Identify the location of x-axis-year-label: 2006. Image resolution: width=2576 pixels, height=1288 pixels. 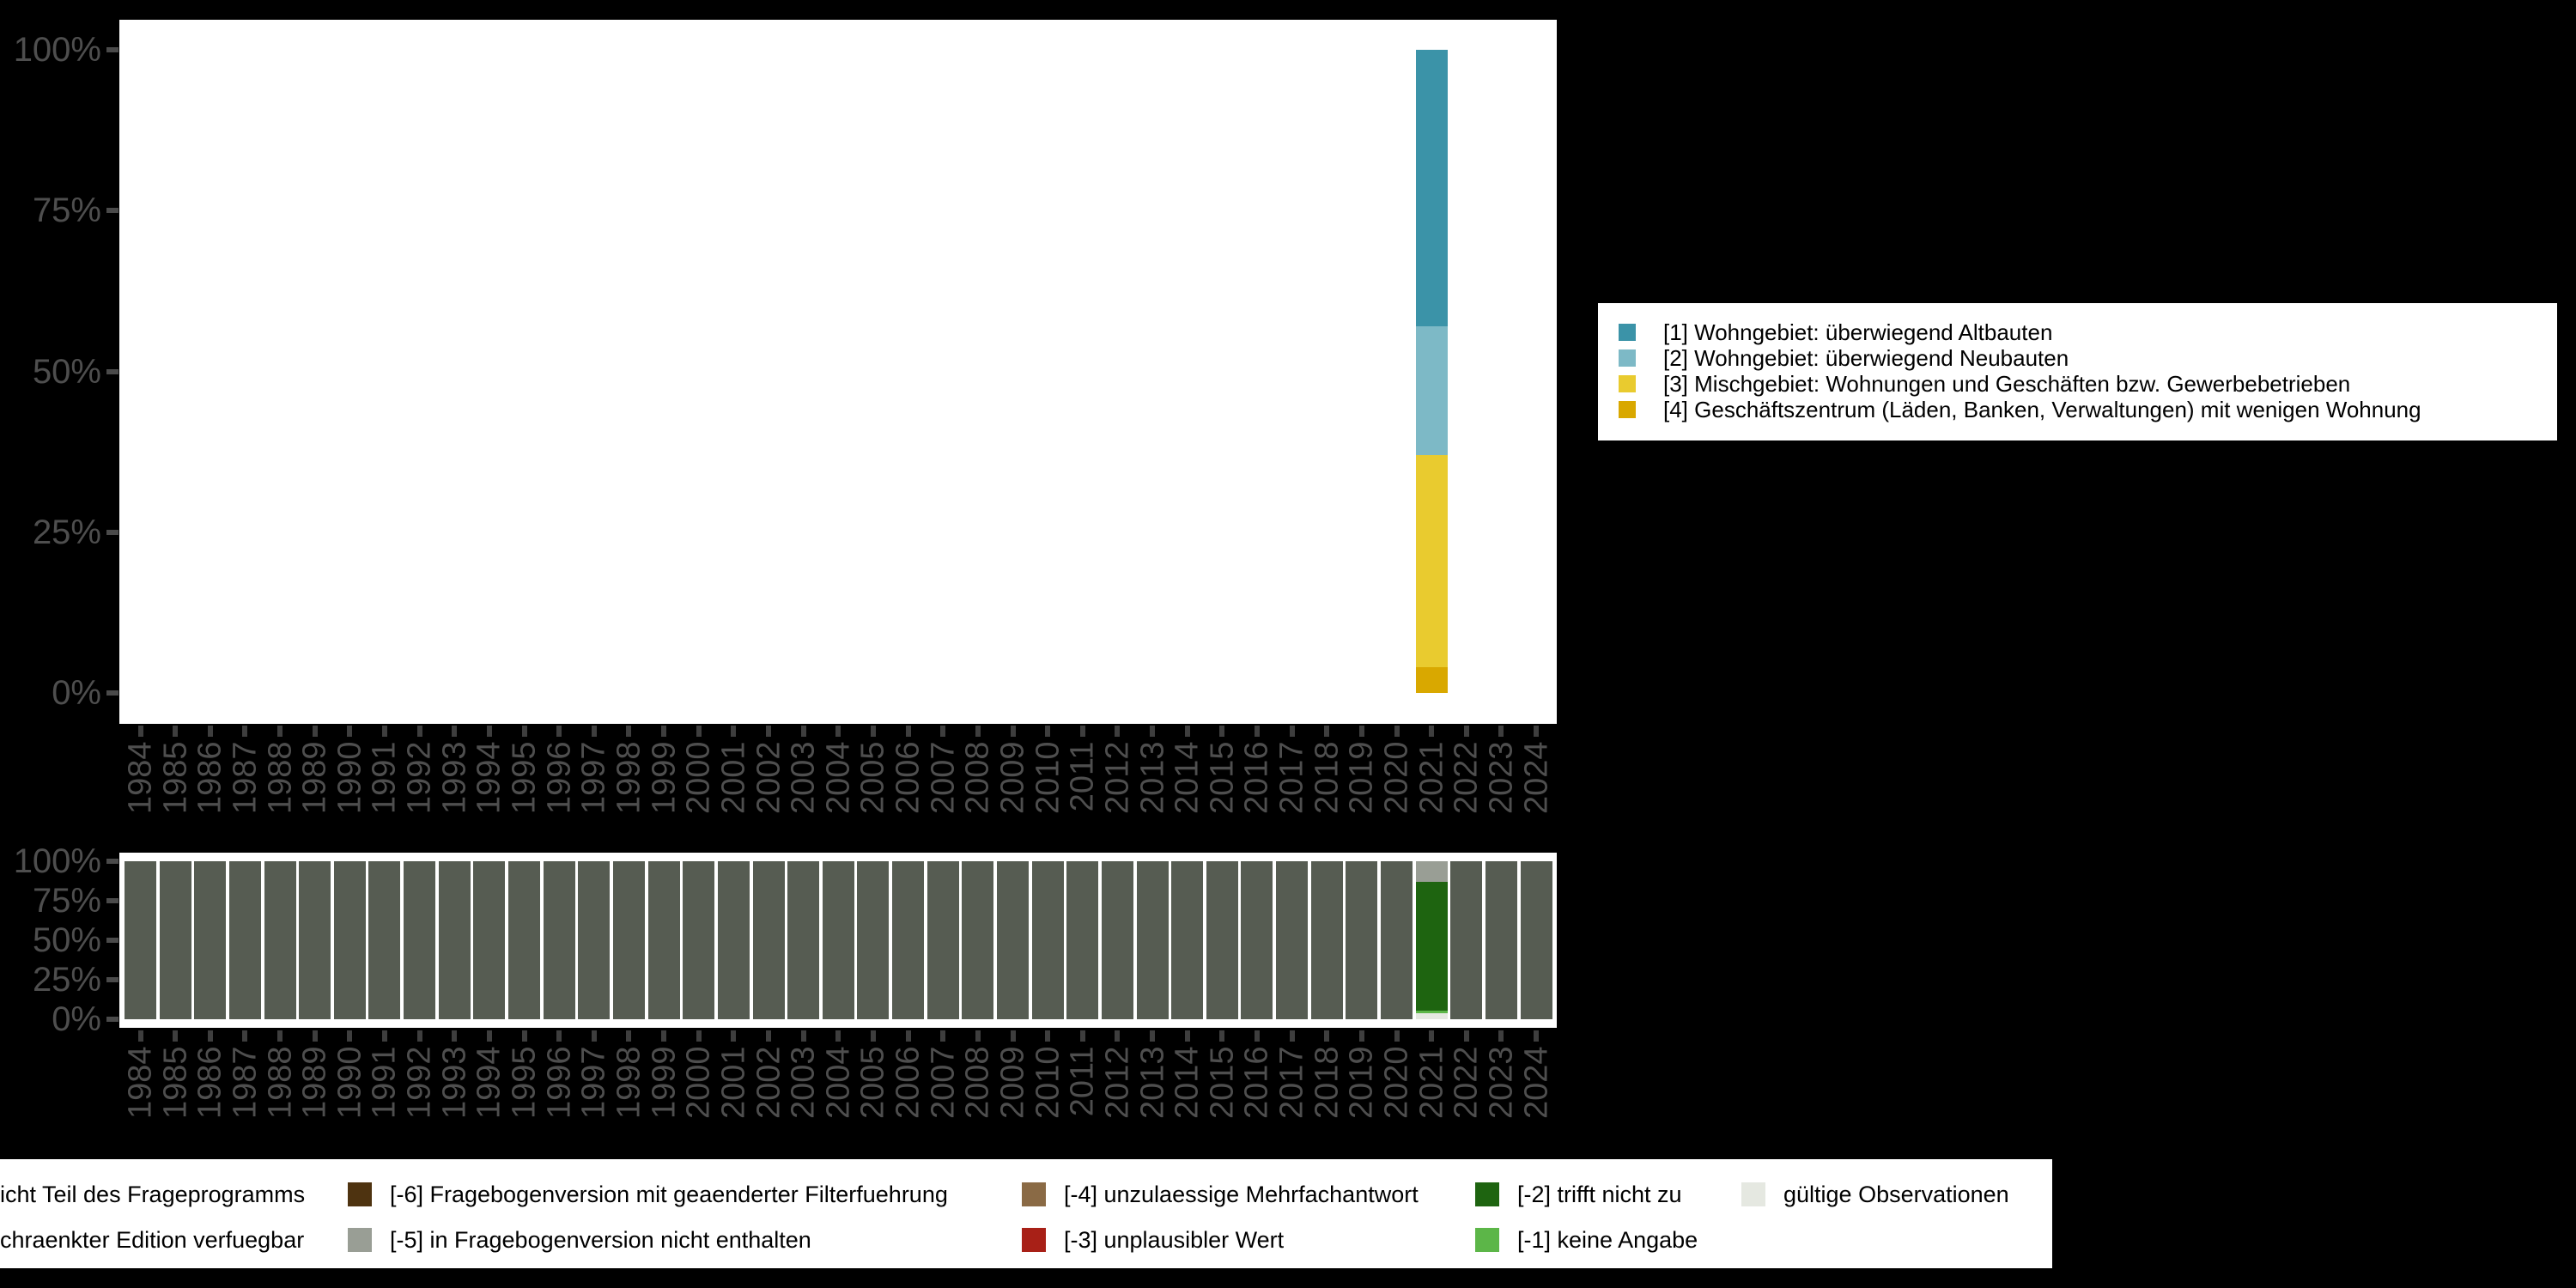
(908, 777).